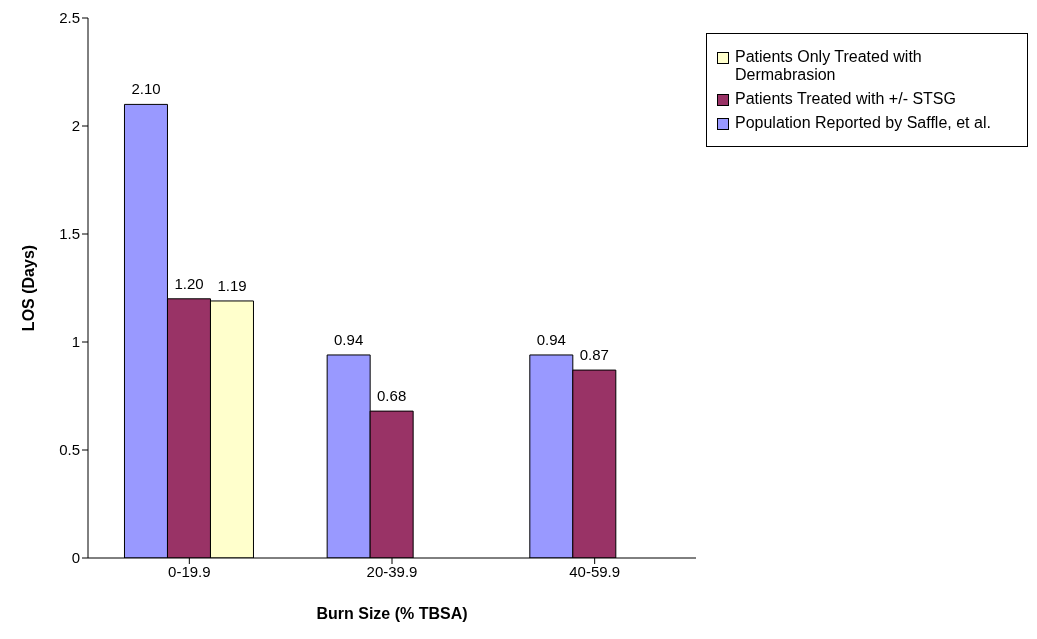  What do you see at coordinates (594, 355) in the screenshot?
I see `data-label: 0.87` at bounding box center [594, 355].